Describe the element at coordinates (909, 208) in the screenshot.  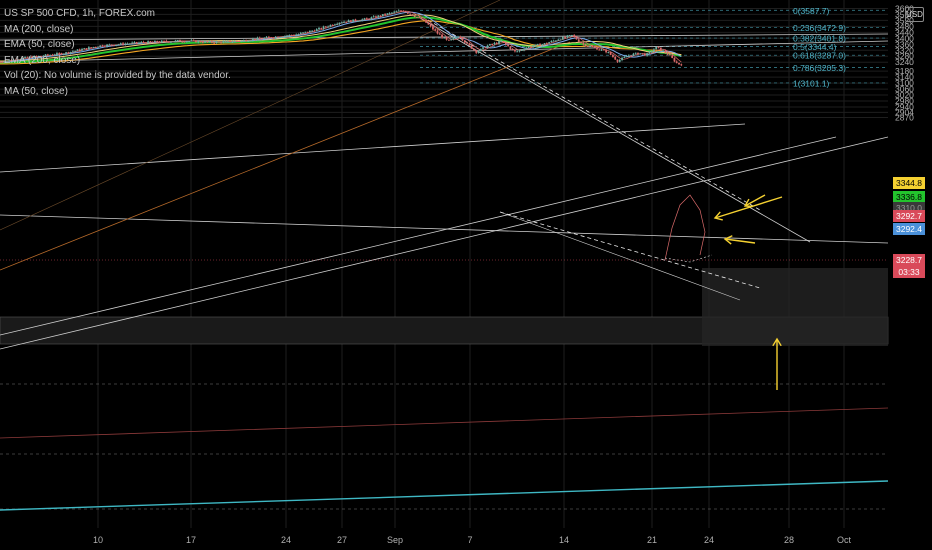
I see `price-tag-label: 3310.0` at that location.